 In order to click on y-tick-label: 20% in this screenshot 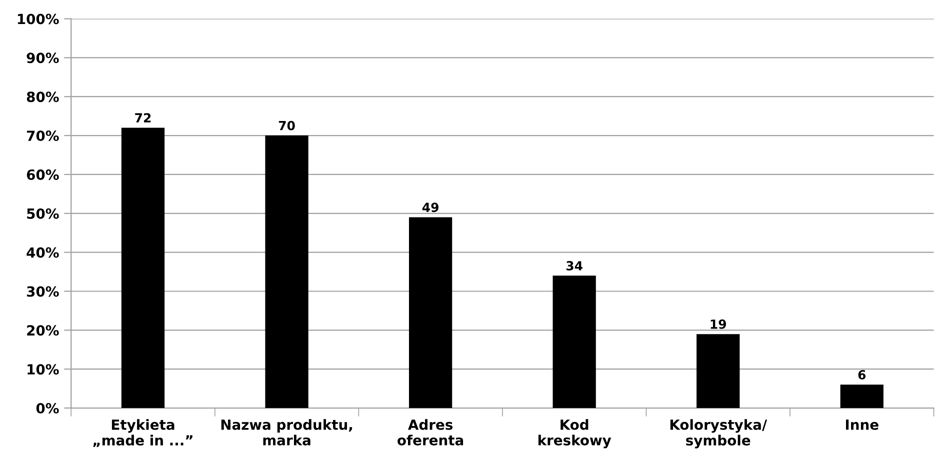, I will do `click(43, 330)`.